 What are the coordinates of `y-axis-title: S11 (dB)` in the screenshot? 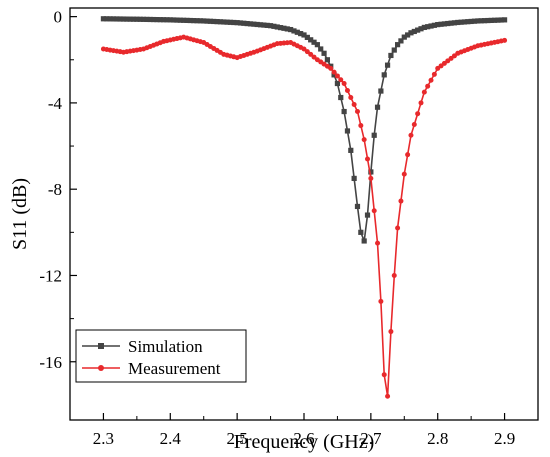 It's located at (20, 214).